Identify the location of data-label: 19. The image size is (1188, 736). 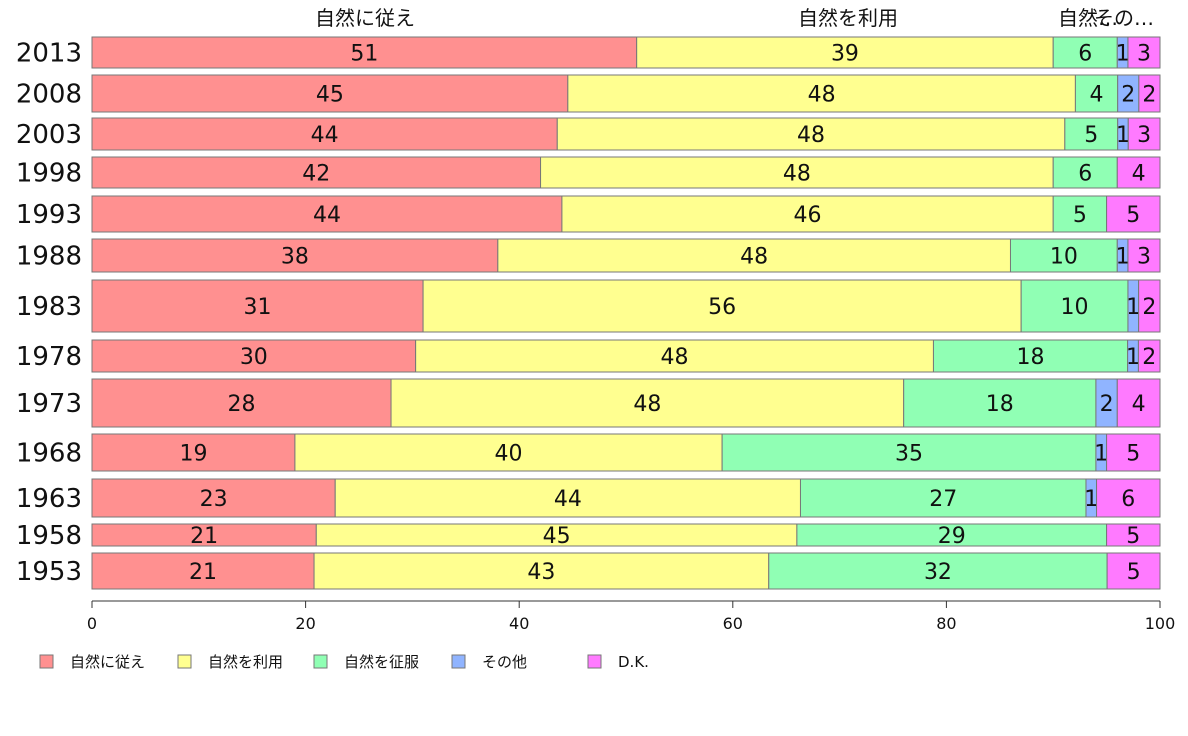
(193, 454).